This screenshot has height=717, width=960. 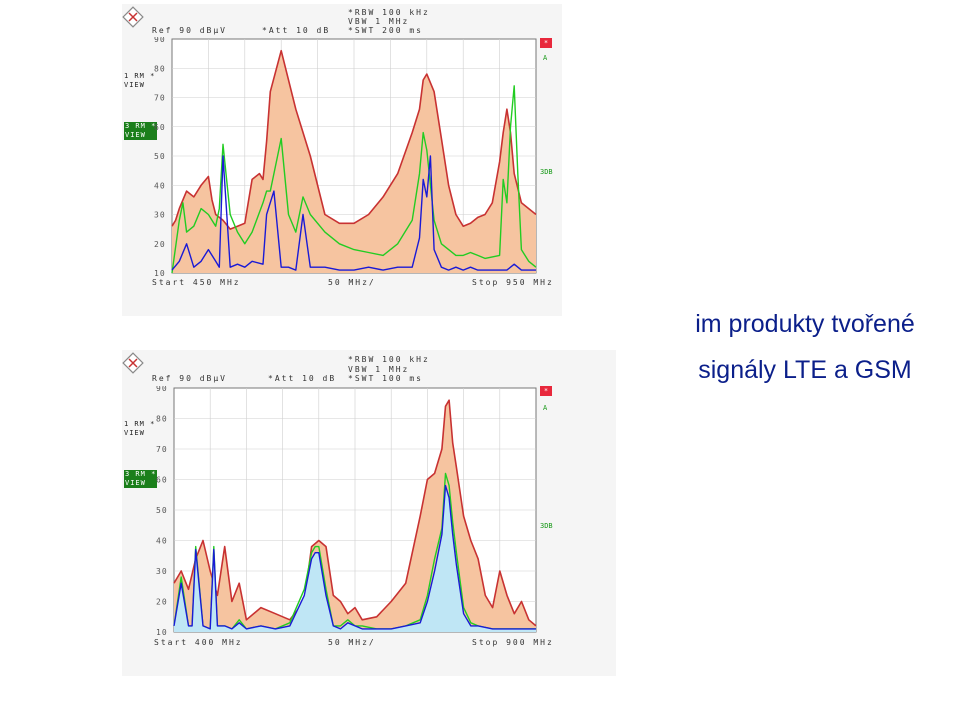 What do you see at coordinates (385, 378) in the screenshot?
I see `sweep-time: *SWT 100 ms` at bounding box center [385, 378].